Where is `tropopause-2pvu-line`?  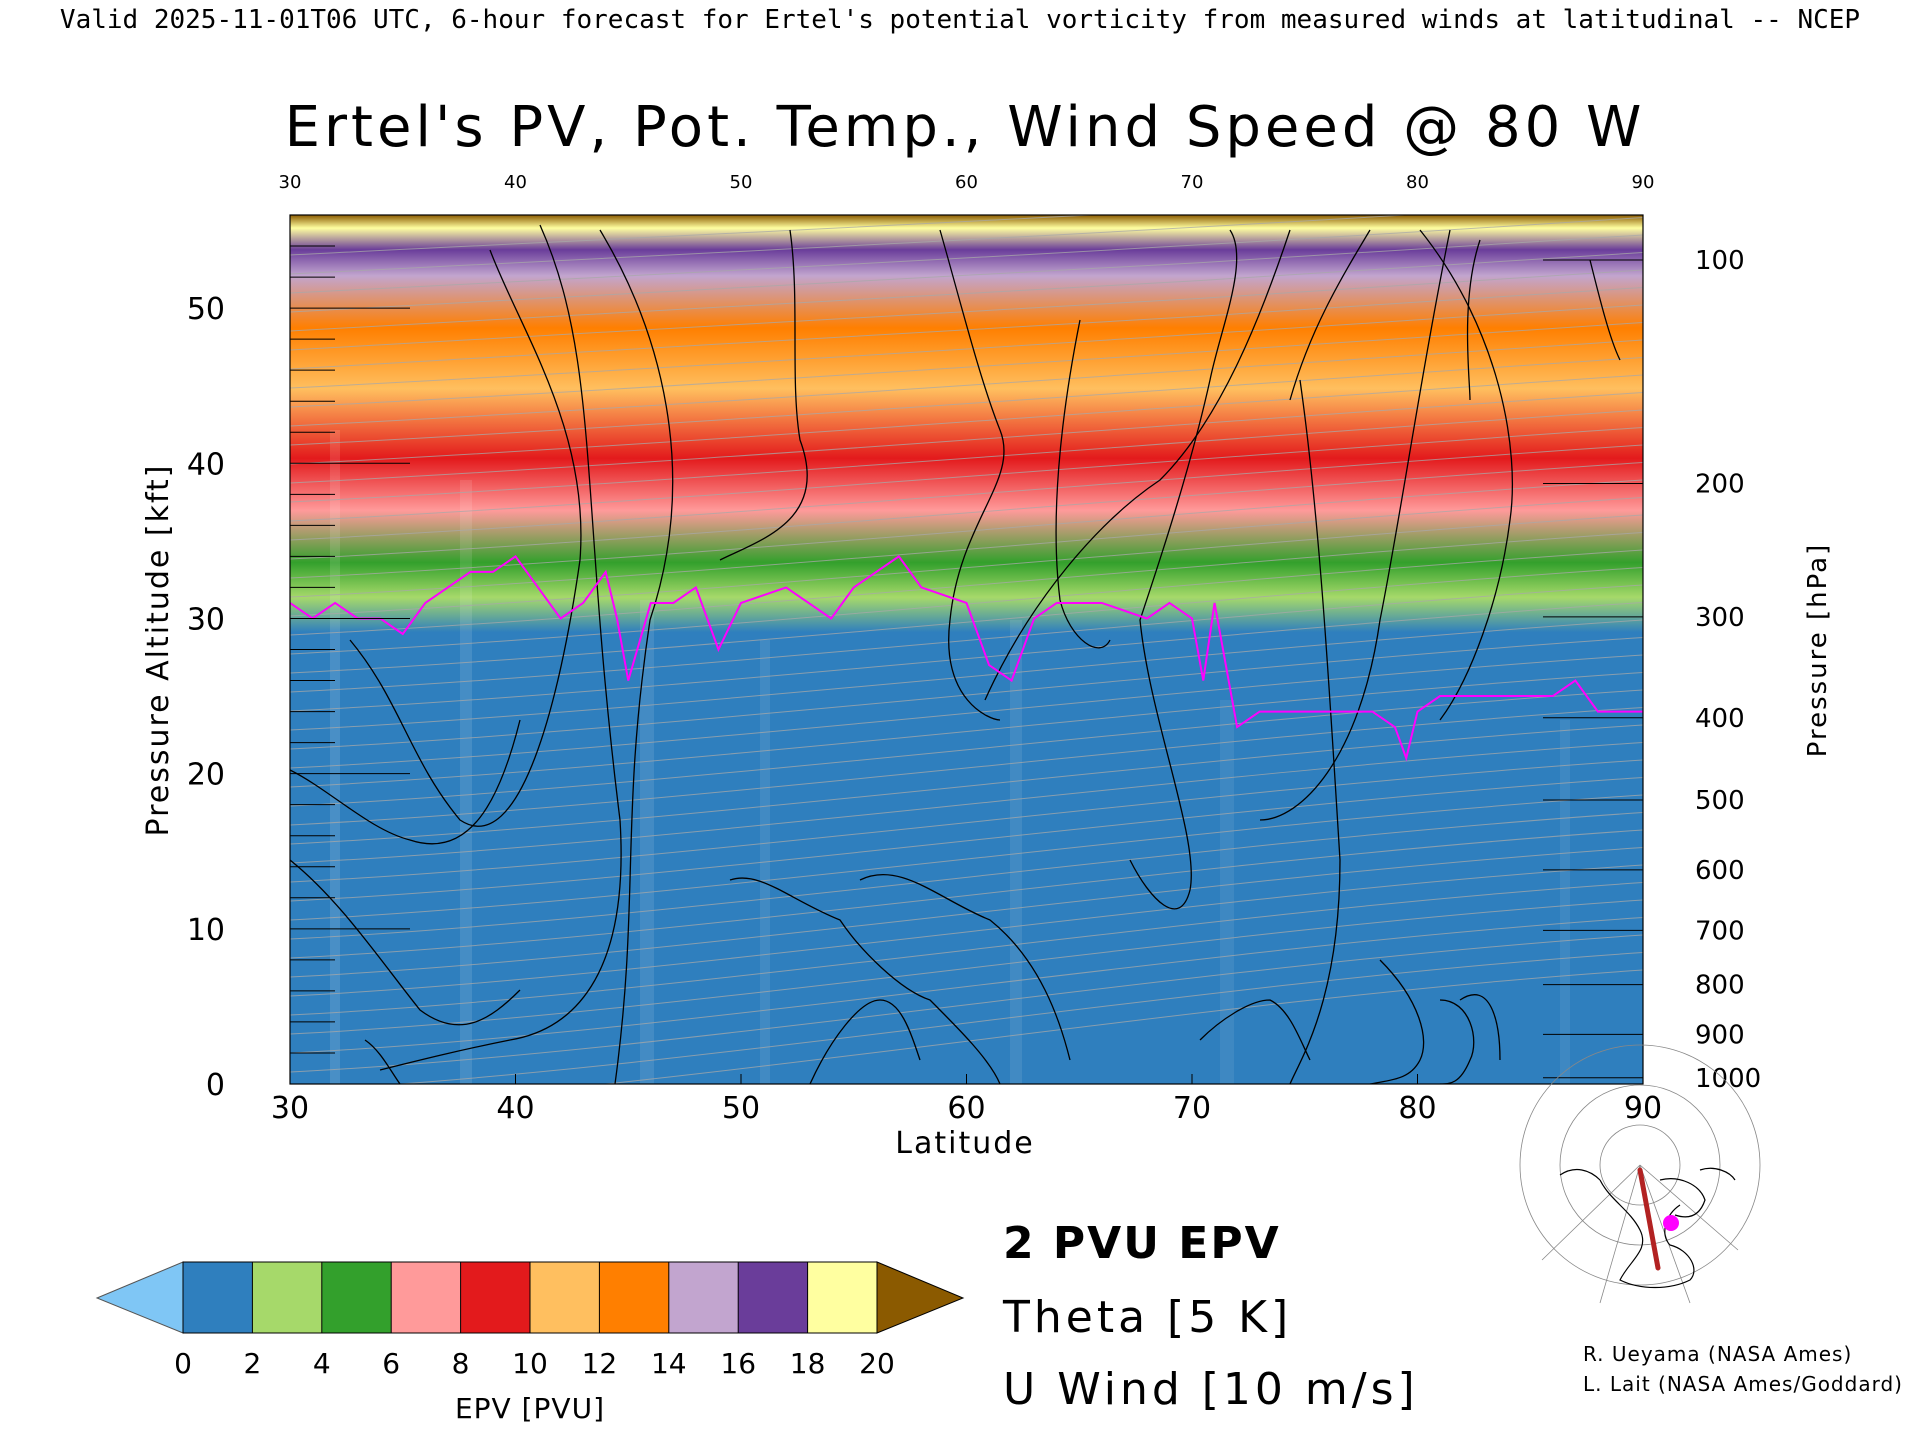 tropopause-2pvu-line is located at coordinates (966, 658).